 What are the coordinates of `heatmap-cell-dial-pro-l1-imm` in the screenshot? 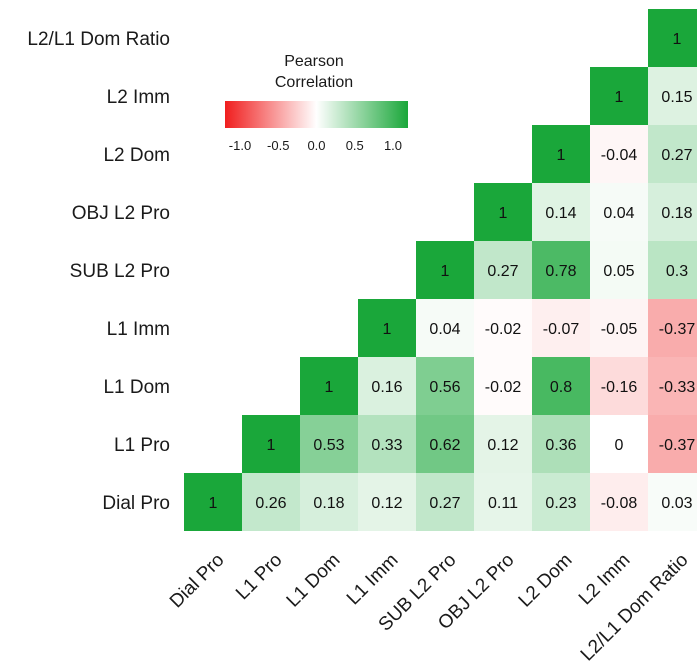 It's located at (387, 502).